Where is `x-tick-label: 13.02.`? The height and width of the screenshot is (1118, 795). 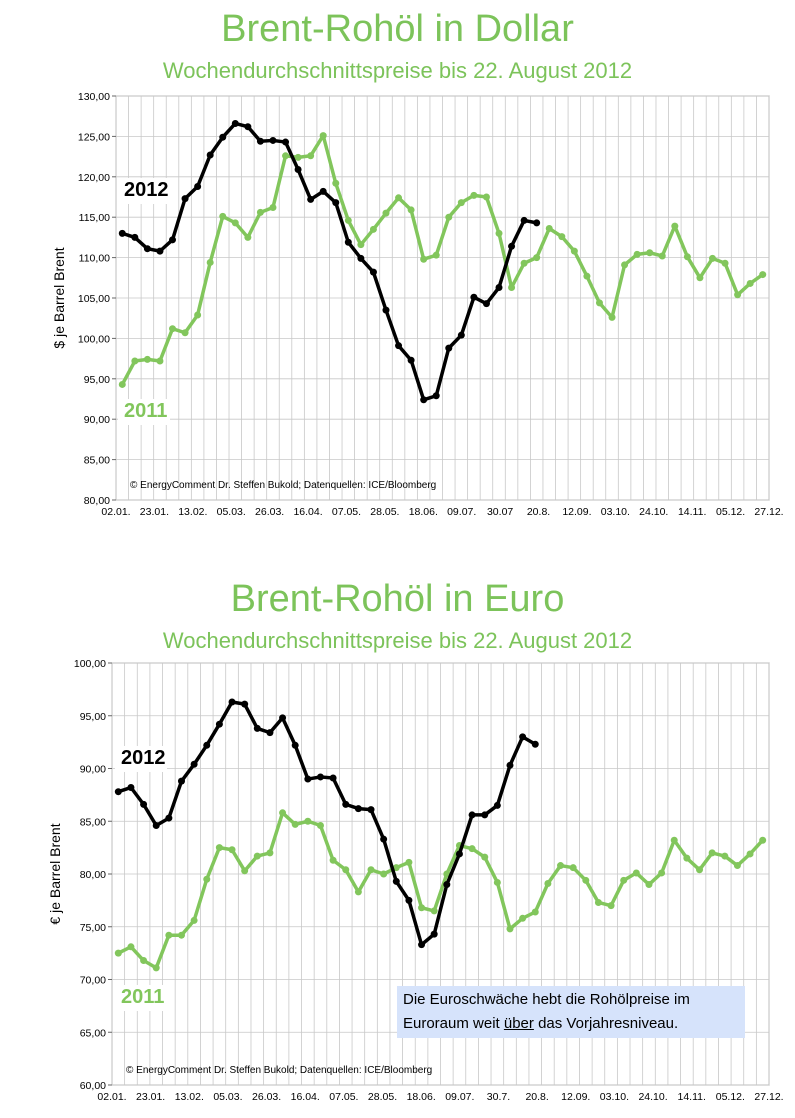
x-tick-label: 13.02. is located at coordinates (189, 1097).